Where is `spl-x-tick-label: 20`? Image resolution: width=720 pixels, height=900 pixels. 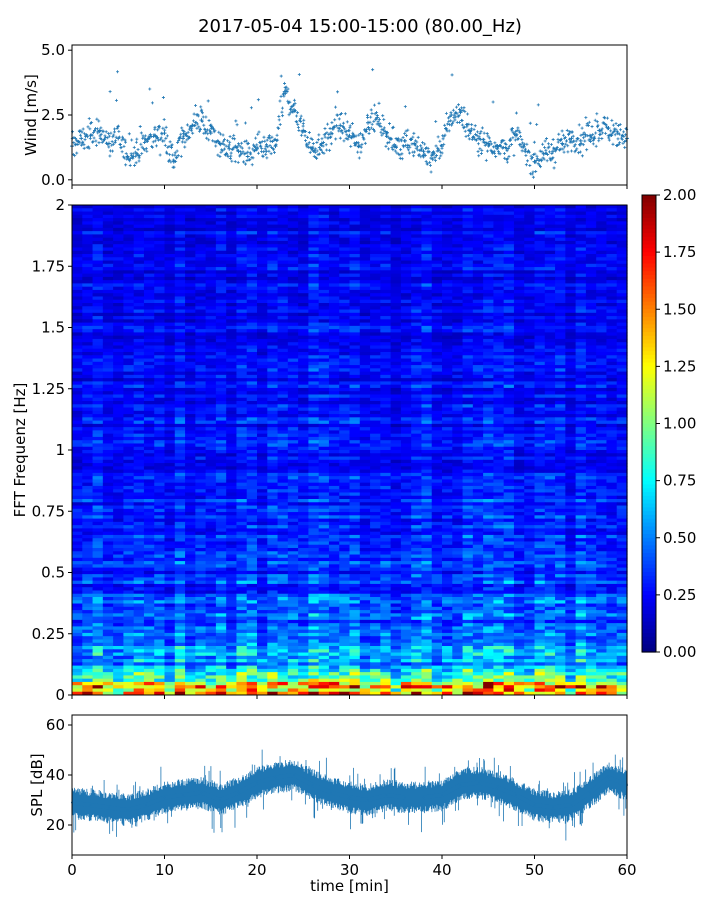 spl-x-tick-label: 20 is located at coordinates (256, 870).